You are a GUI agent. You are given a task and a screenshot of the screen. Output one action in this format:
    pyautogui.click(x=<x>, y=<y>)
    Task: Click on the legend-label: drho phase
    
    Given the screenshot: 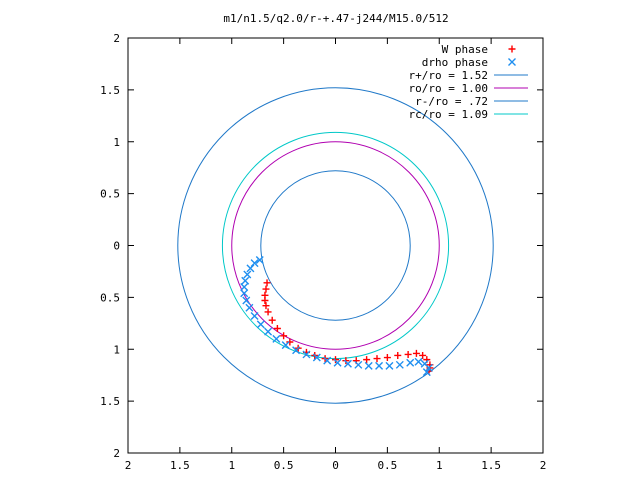 What is the action you would take?
    pyautogui.click(x=455, y=62)
    